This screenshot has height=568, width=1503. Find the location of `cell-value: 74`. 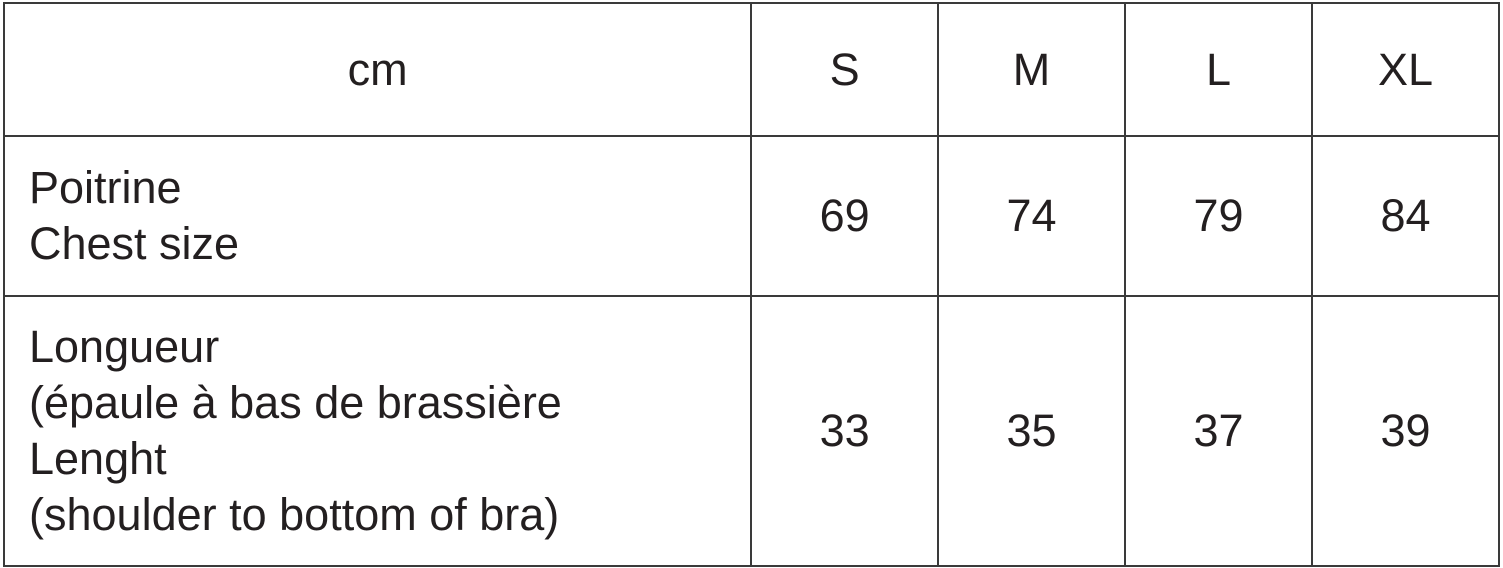

cell-value: 74 is located at coordinates (1031, 216).